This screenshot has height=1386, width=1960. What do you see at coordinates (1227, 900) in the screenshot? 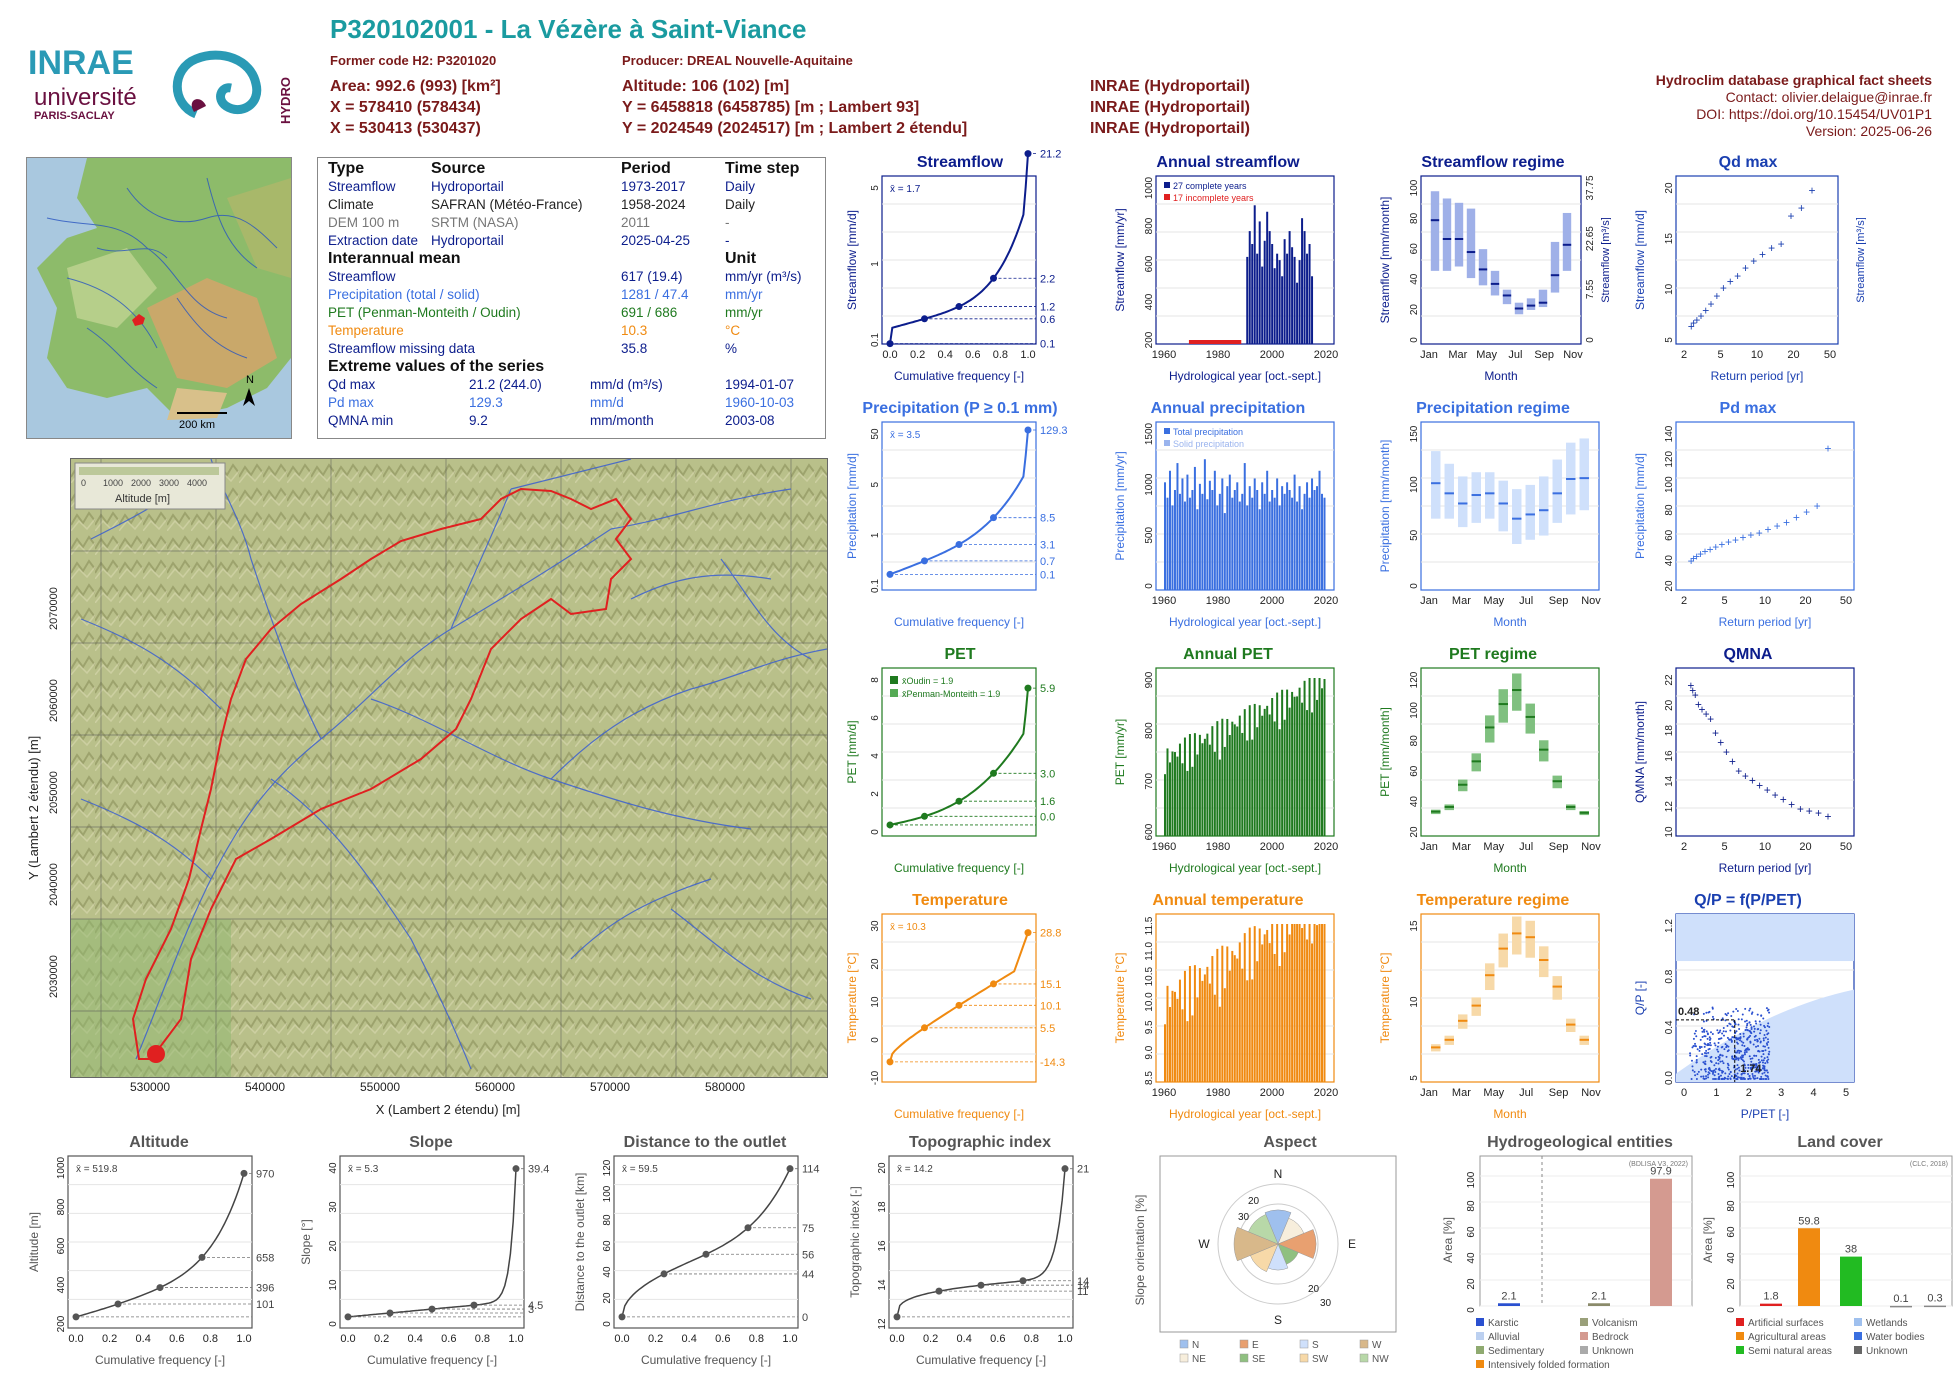
I see `annual_temp-title: Annual temperature` at bounding box center [1227, 900].